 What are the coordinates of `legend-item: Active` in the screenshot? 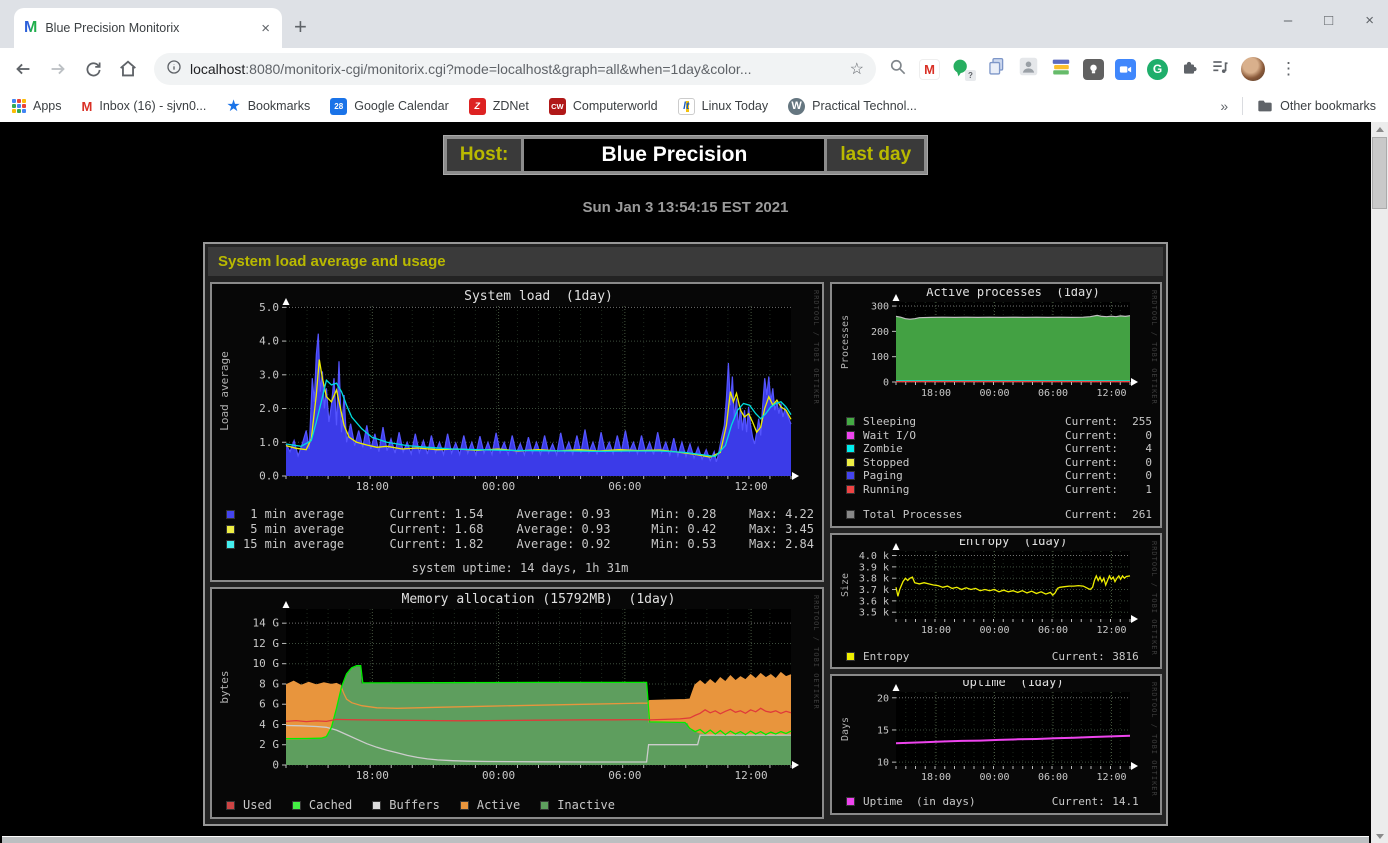 It's located at (489, 805).